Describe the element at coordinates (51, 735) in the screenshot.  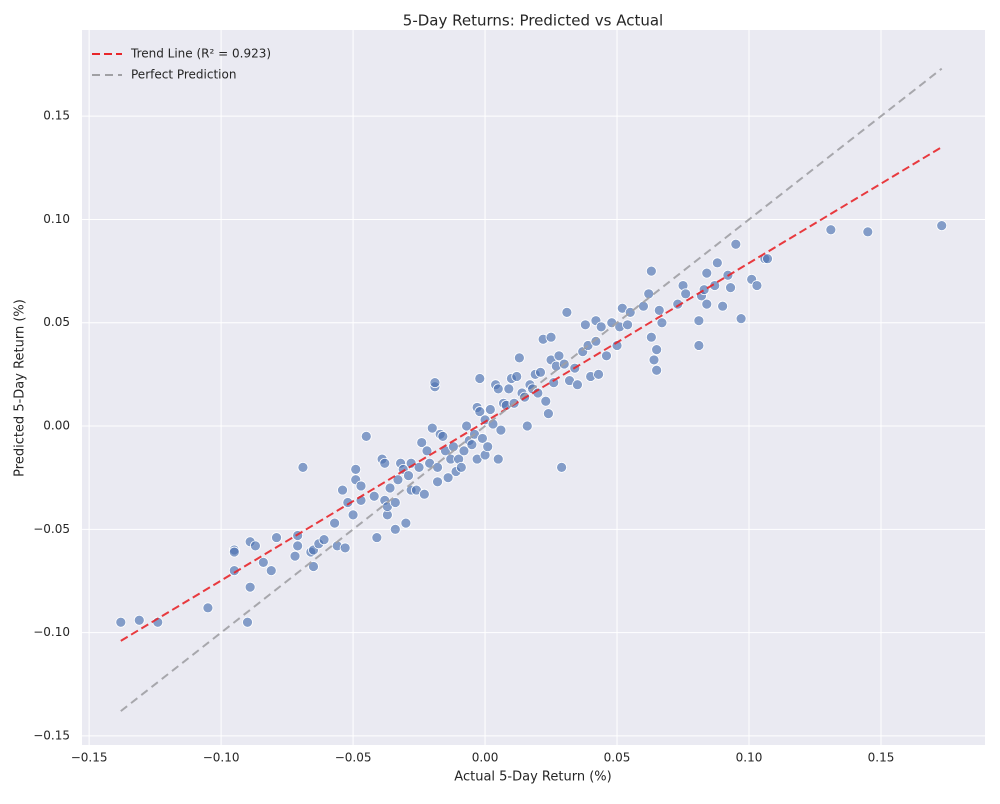
I see `y-tick-label: −0.15` at that location.